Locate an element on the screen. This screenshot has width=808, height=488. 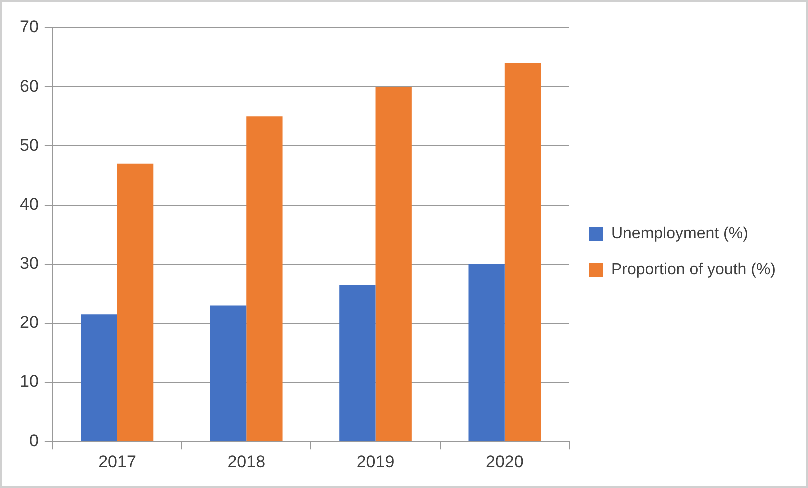
y-tick-label: 70 is located at coordinates (29, 27).